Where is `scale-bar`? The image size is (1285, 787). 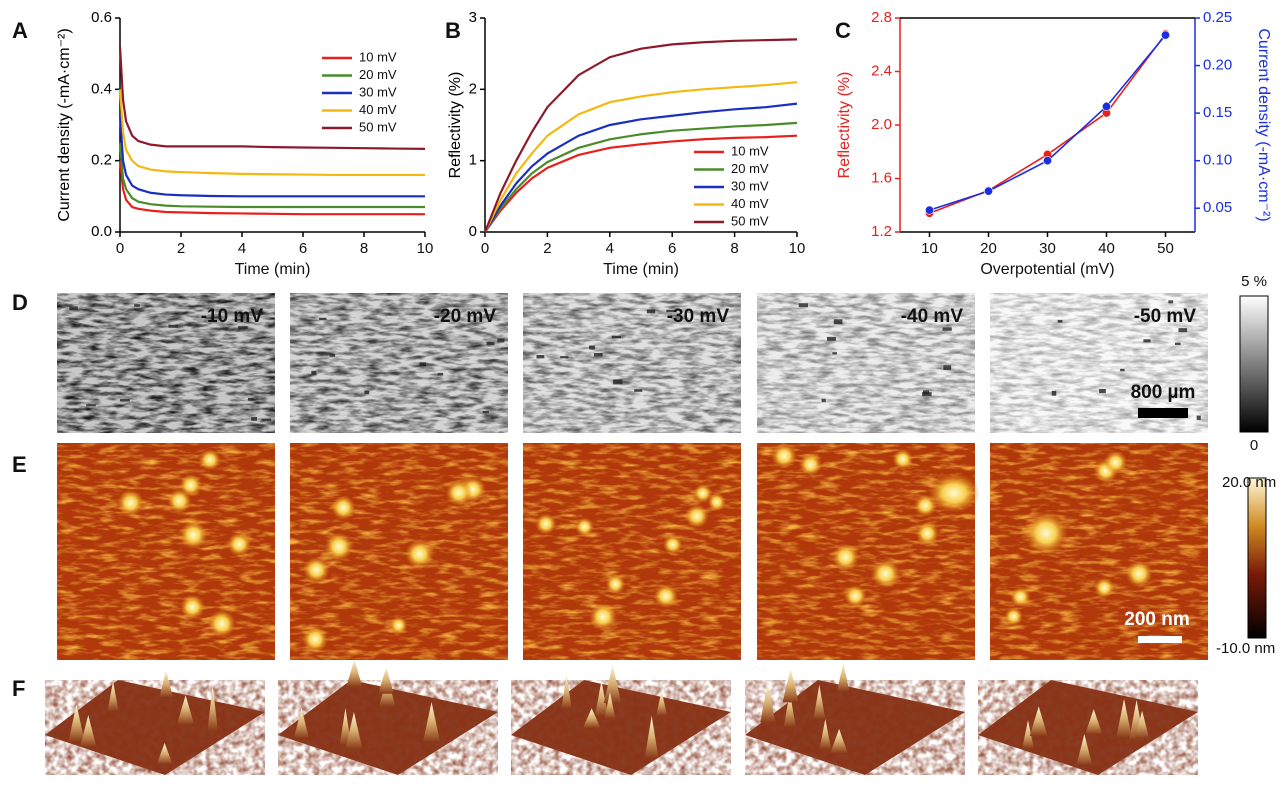 scale-bar is located at coordinates (1160, 639).